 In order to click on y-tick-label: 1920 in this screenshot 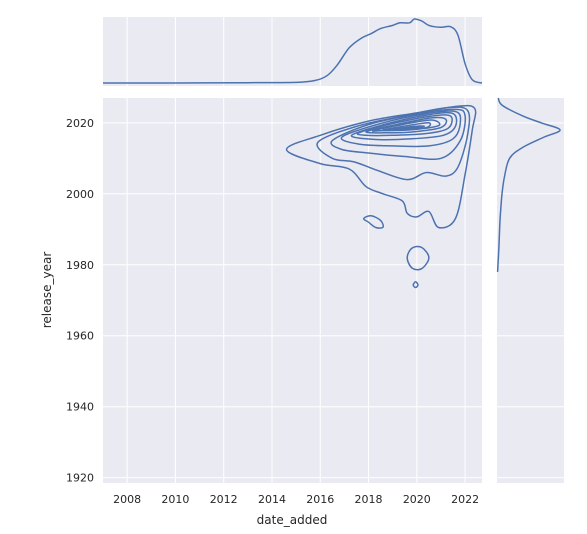, I will do `click(80, 478)`.